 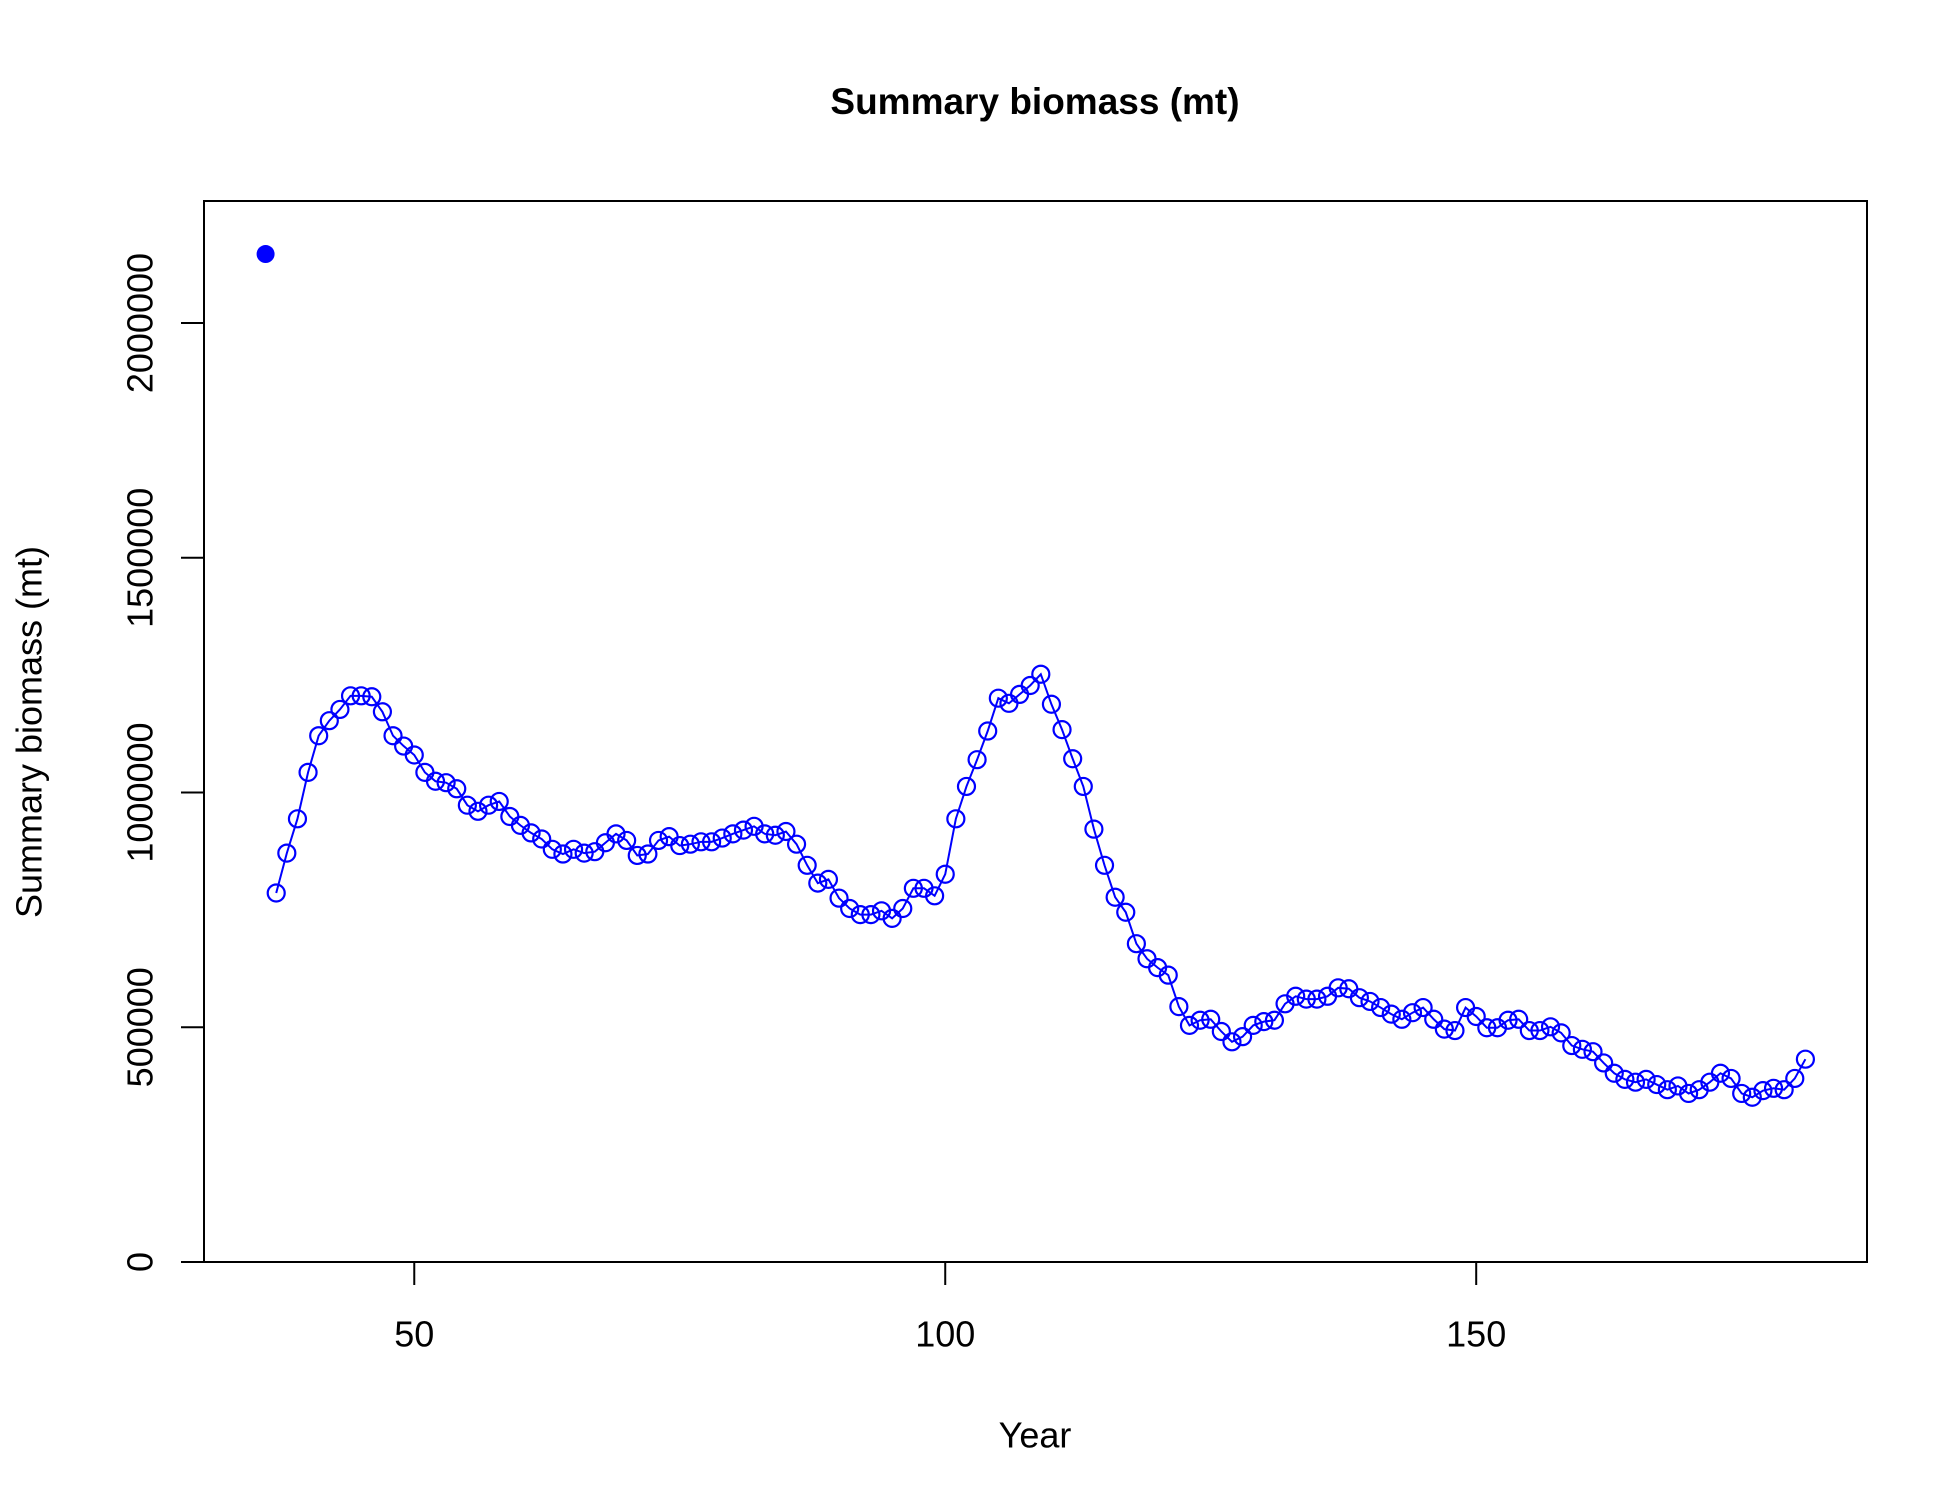 What do you see at coordinates (140, 558) in the screenshot?
I see `y-tick-label: 1500000` at bounding box center [140, 558].